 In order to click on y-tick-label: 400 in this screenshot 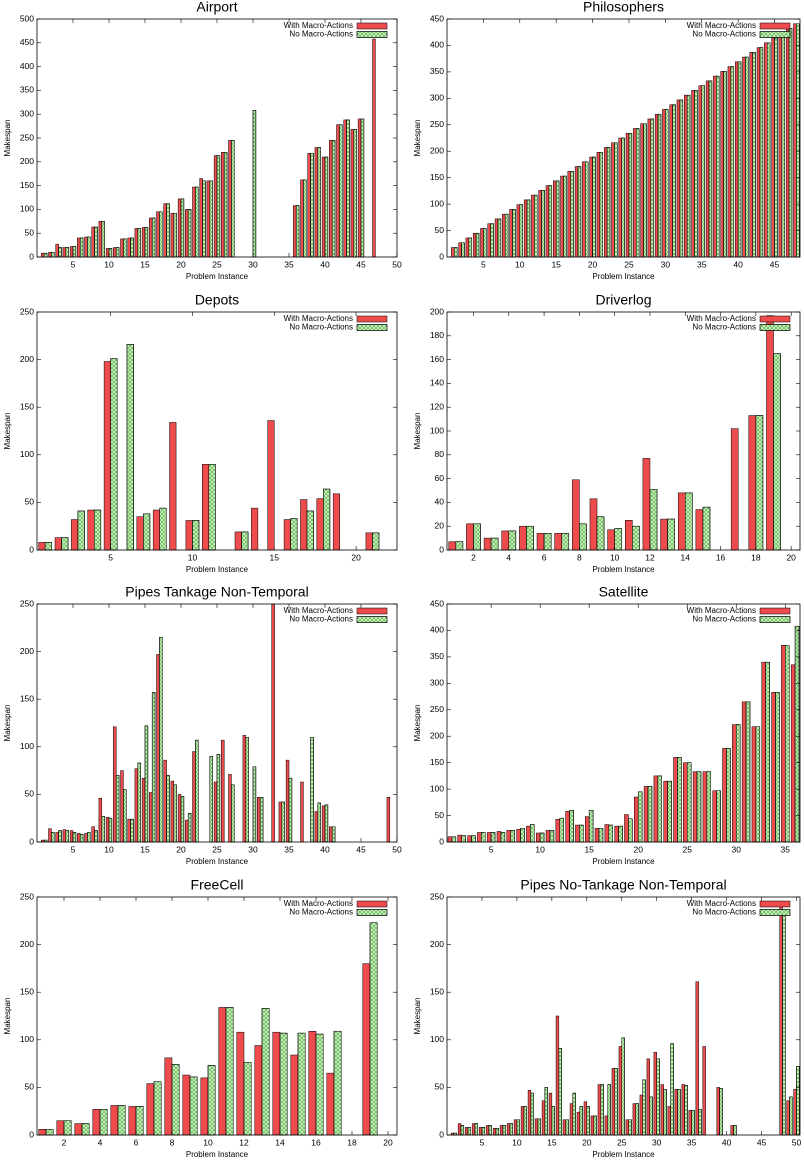, I will do `click(437, 45)`.